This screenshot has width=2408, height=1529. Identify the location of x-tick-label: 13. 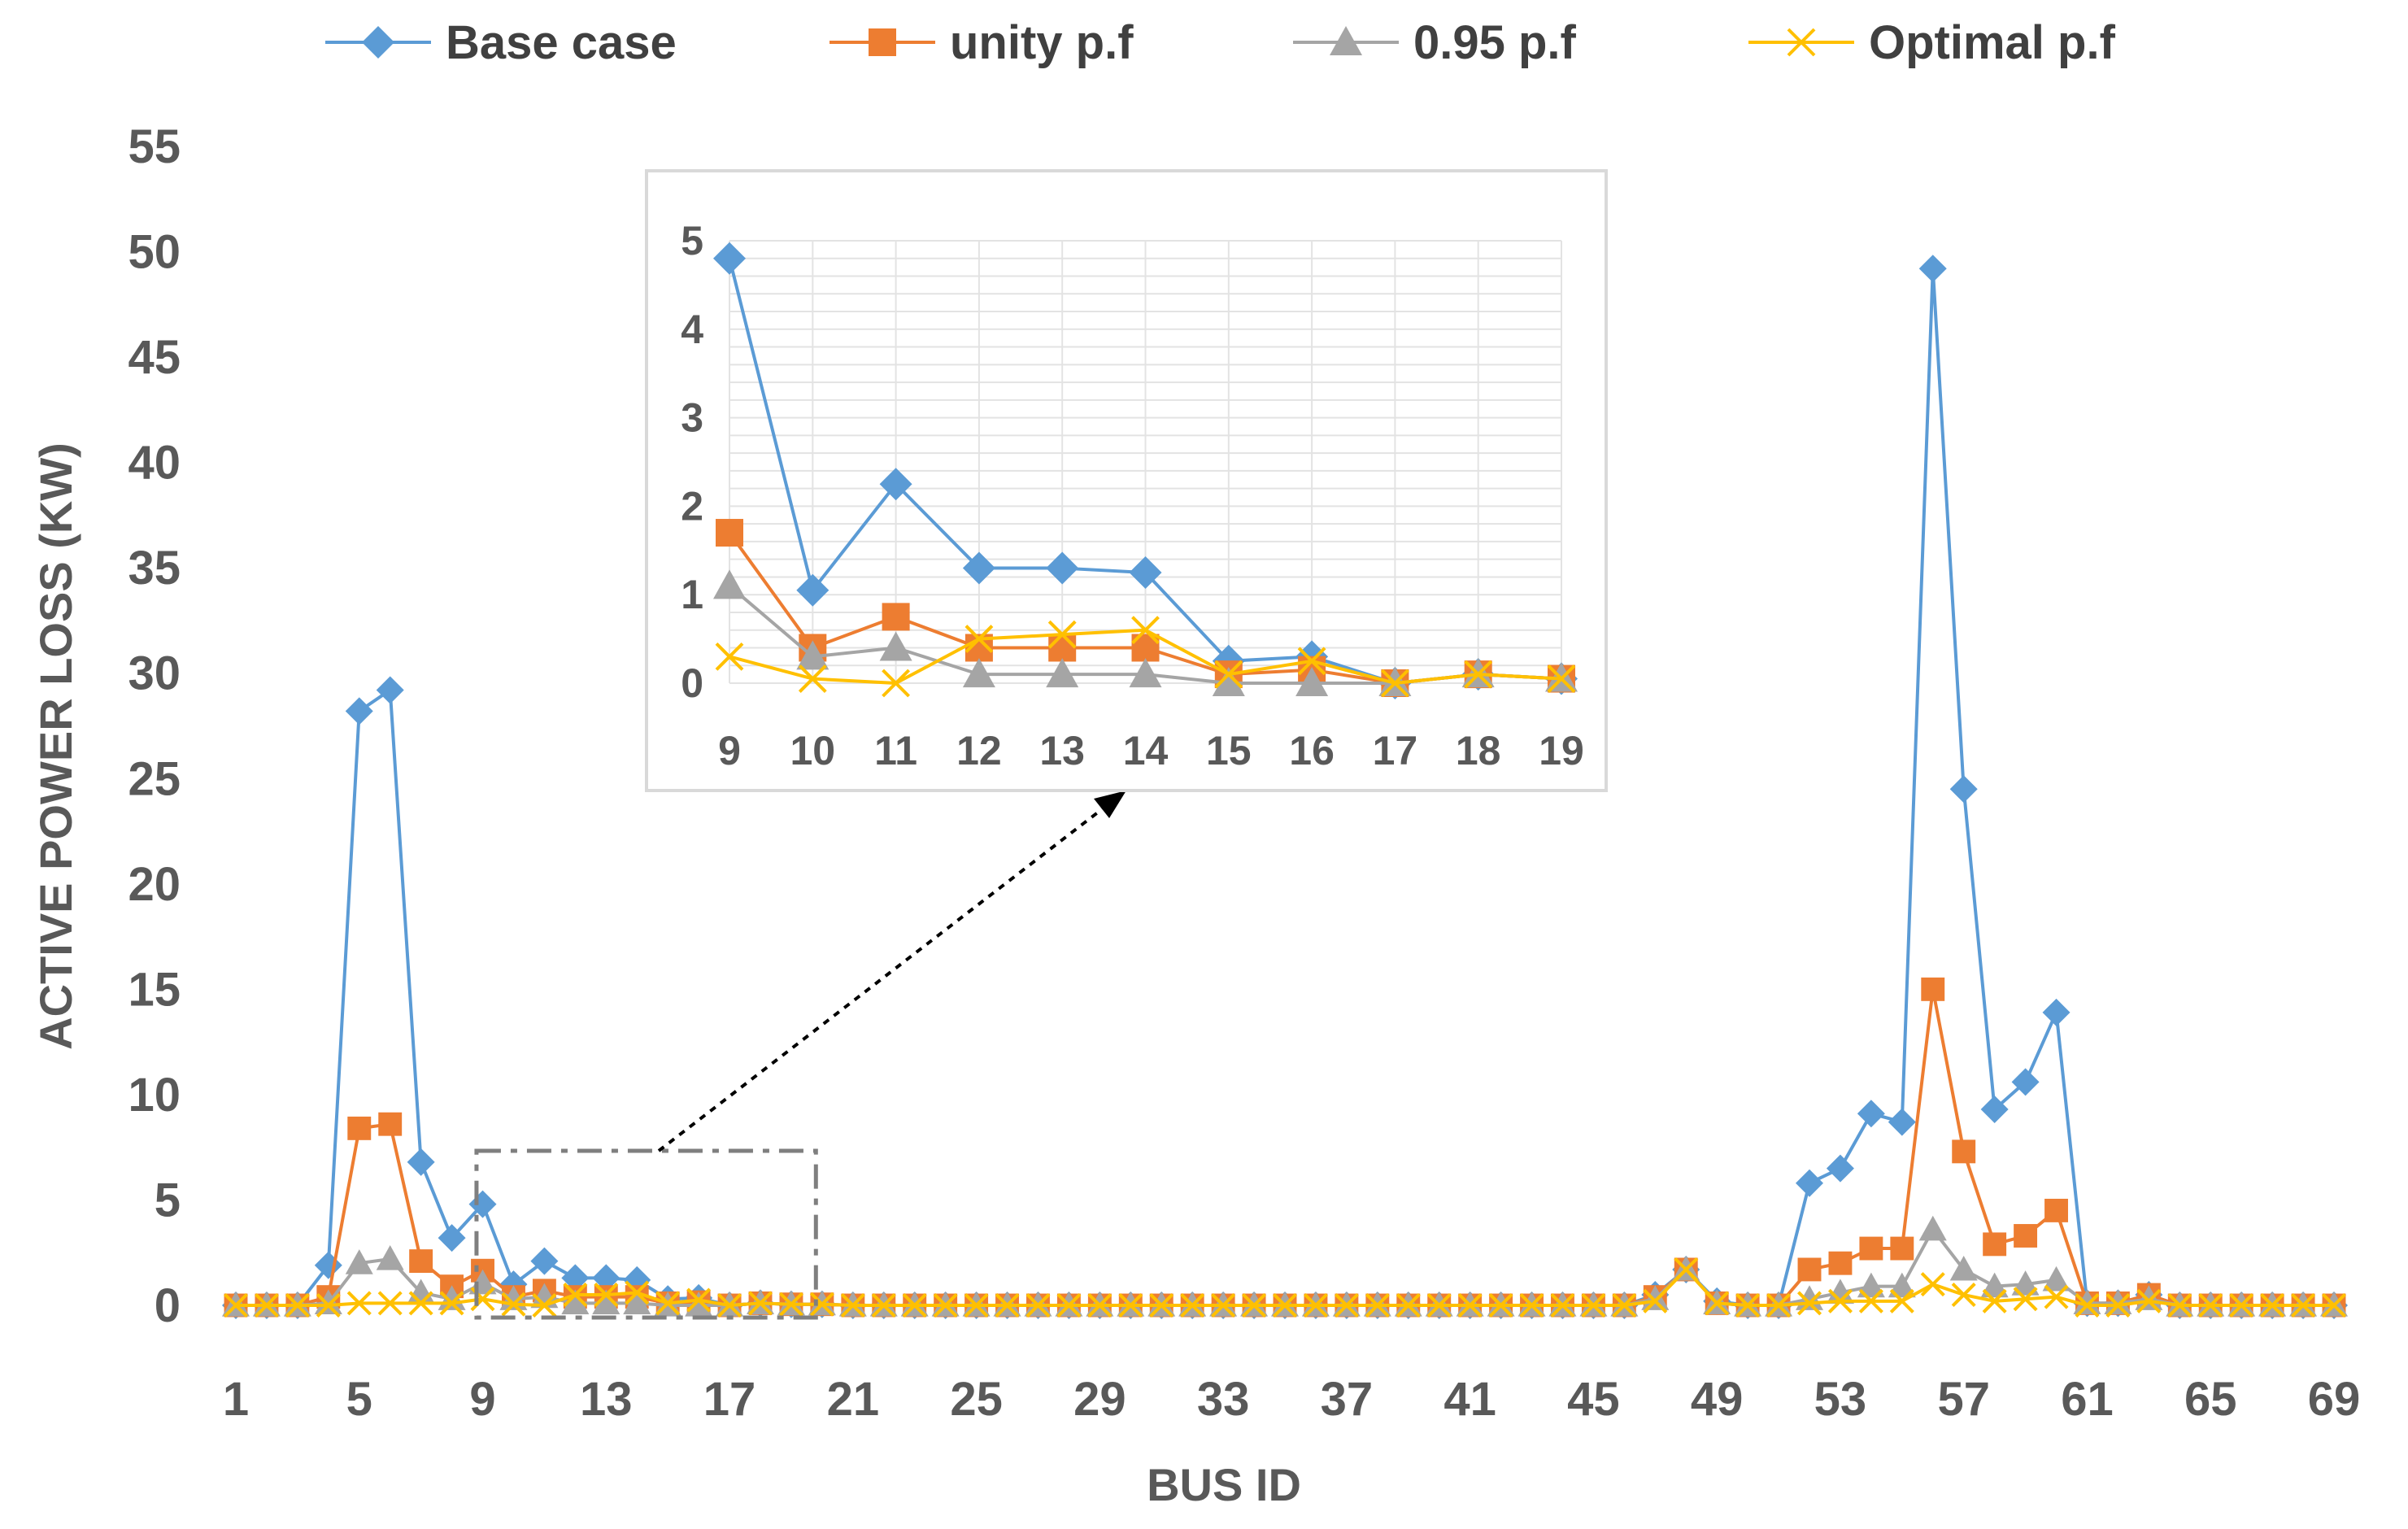
(606, 1399).